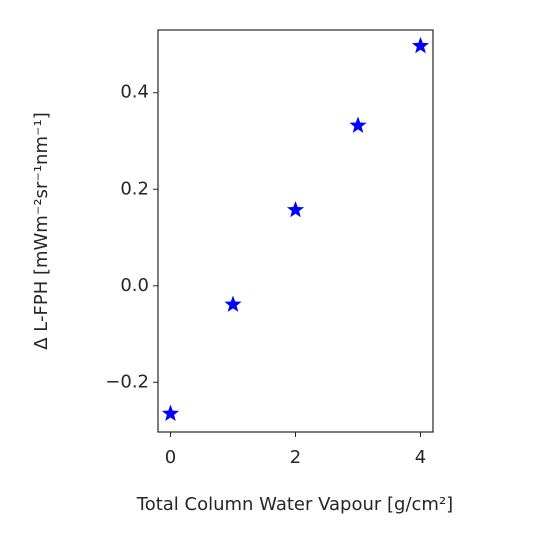 Image resolution: width=550 pixels, height=545 pixels. I want to click on y-tick-label: 0.4, so click(134, 92).